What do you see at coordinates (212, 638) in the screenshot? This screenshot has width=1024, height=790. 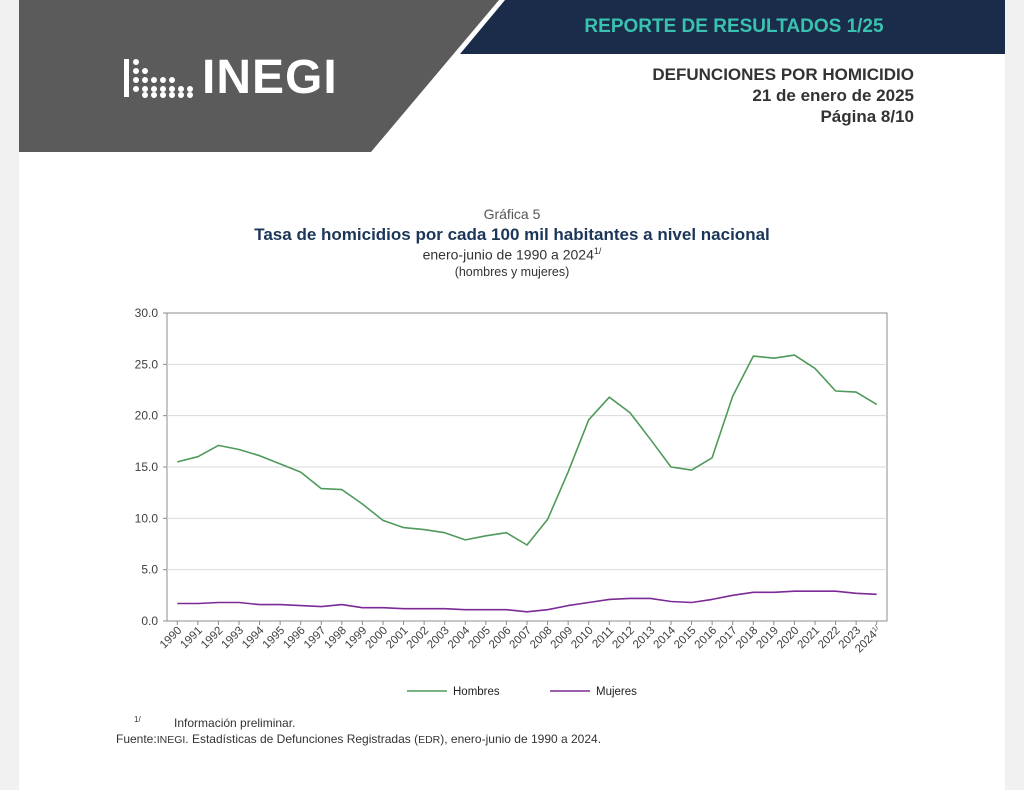 I see `x-tick-label: 1992` at bounding box center [212, 638].